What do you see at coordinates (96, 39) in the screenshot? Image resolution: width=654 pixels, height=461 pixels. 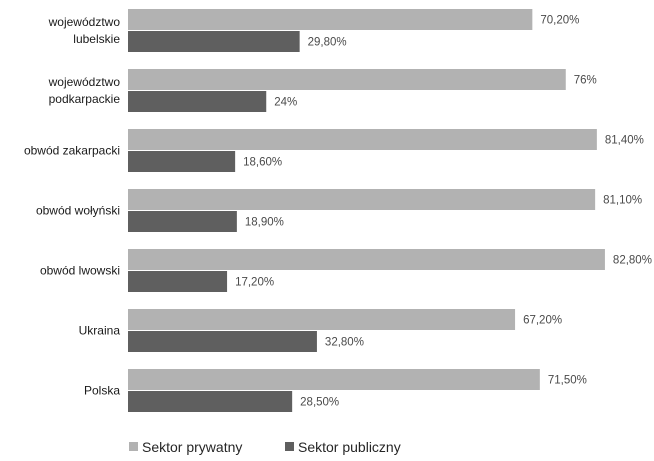 I see `category-label-line: lubelskie` at bounding box center [96, 39].